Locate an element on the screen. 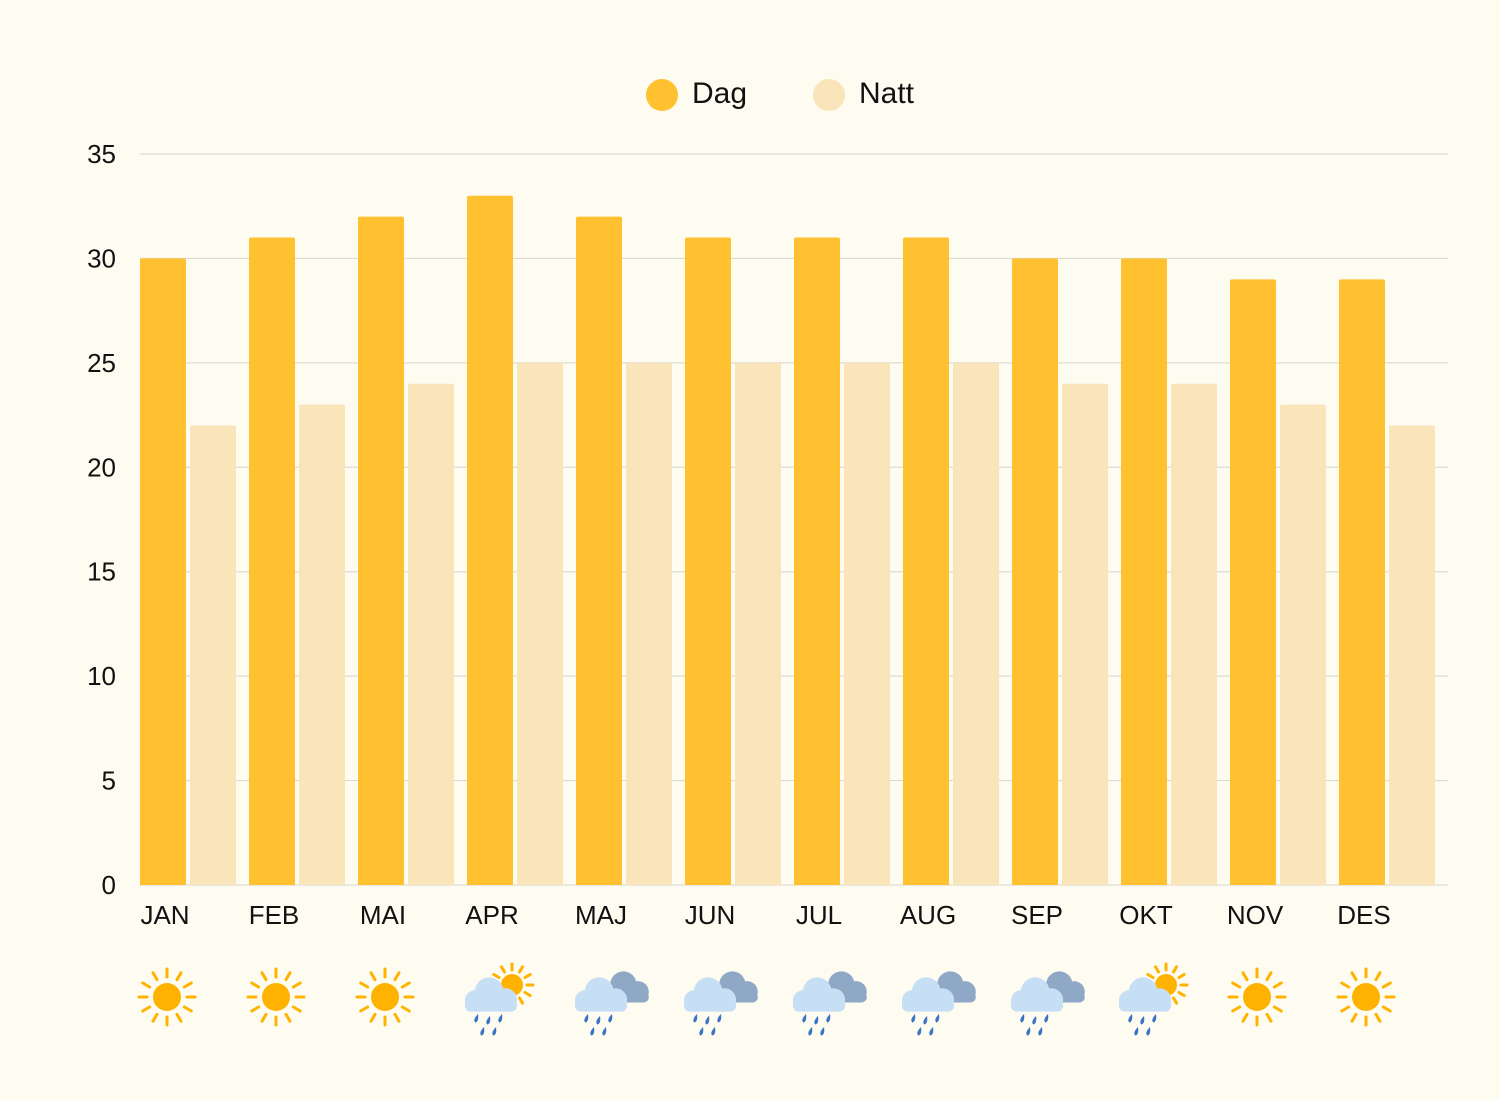 This screenshot has width=1500, height=1100. legend-label-dag: Dag is located at coordinates (719, 93).